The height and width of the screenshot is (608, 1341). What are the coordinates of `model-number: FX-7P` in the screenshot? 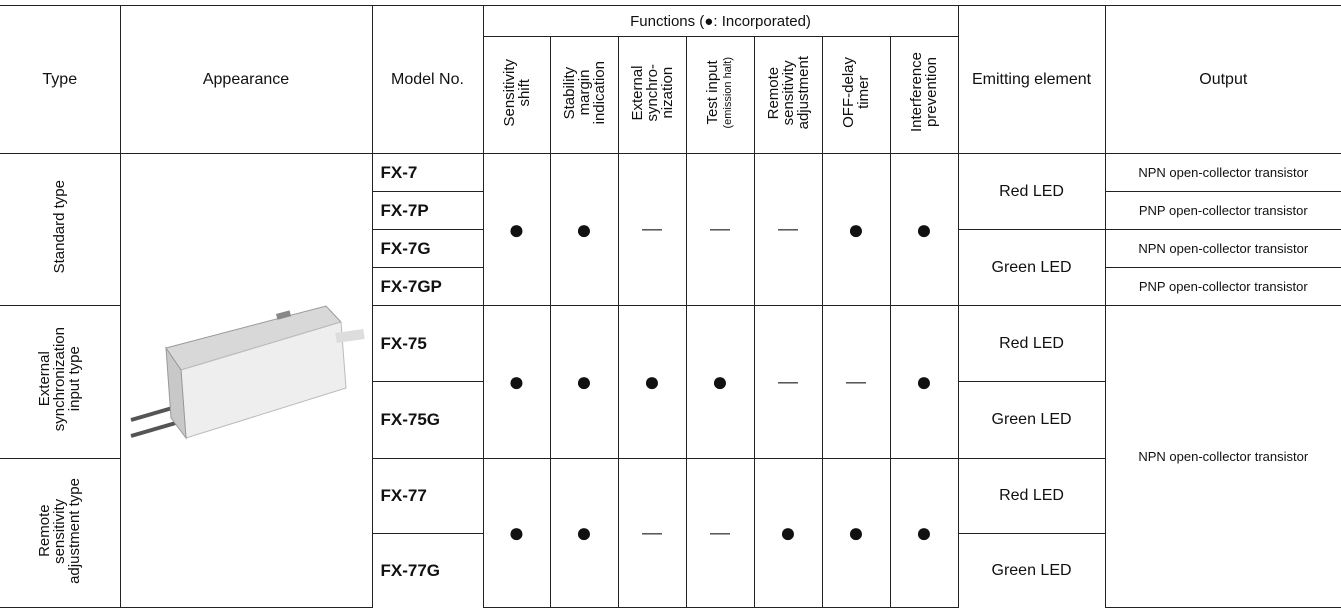 It's located at (428, 210).